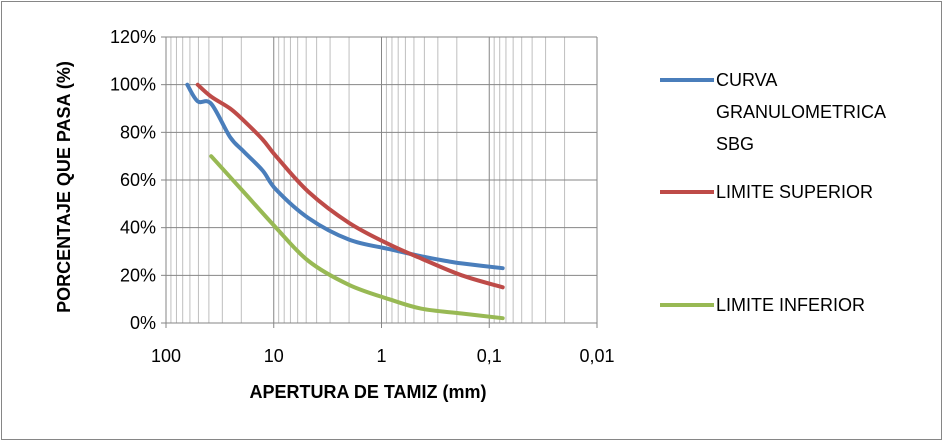 Image resolution: width=945 pixels, height=443 pixels. What do you see at coordinates (790, 305) in the screenshot?
I see `legend-label-limite-inferior: LIMITE INFERIOR` at bounding box center [790, 305].